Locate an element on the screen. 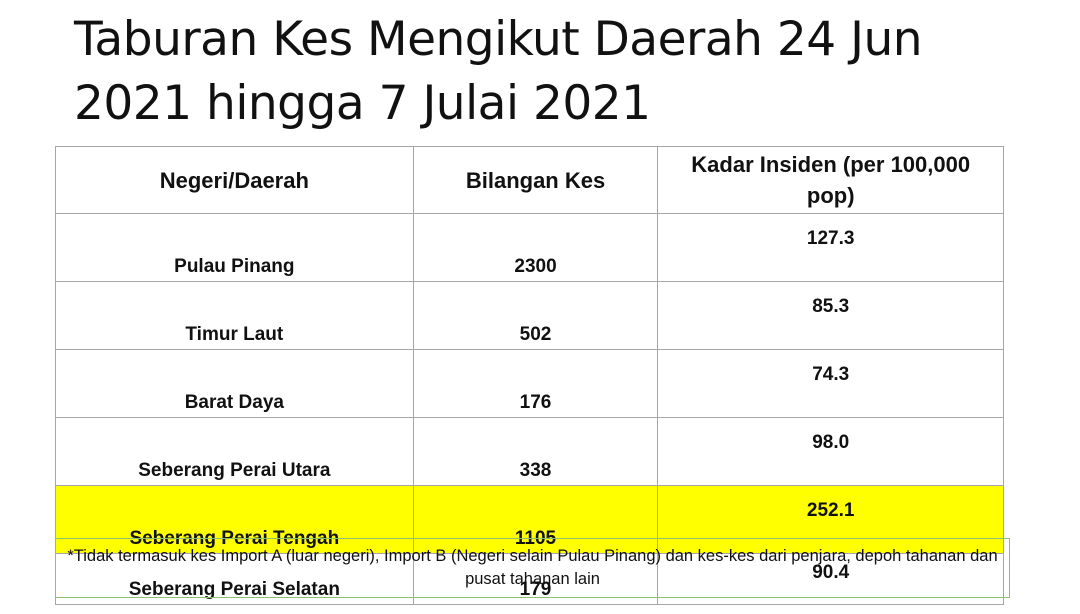 This screenshot has height=614, width=1080. cell-rate: 74.3 is located at coordinates (830, 383).